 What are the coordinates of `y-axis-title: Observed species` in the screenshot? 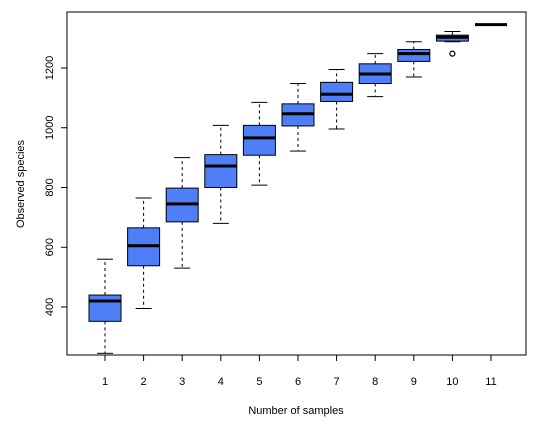 It's located at (21, 183).